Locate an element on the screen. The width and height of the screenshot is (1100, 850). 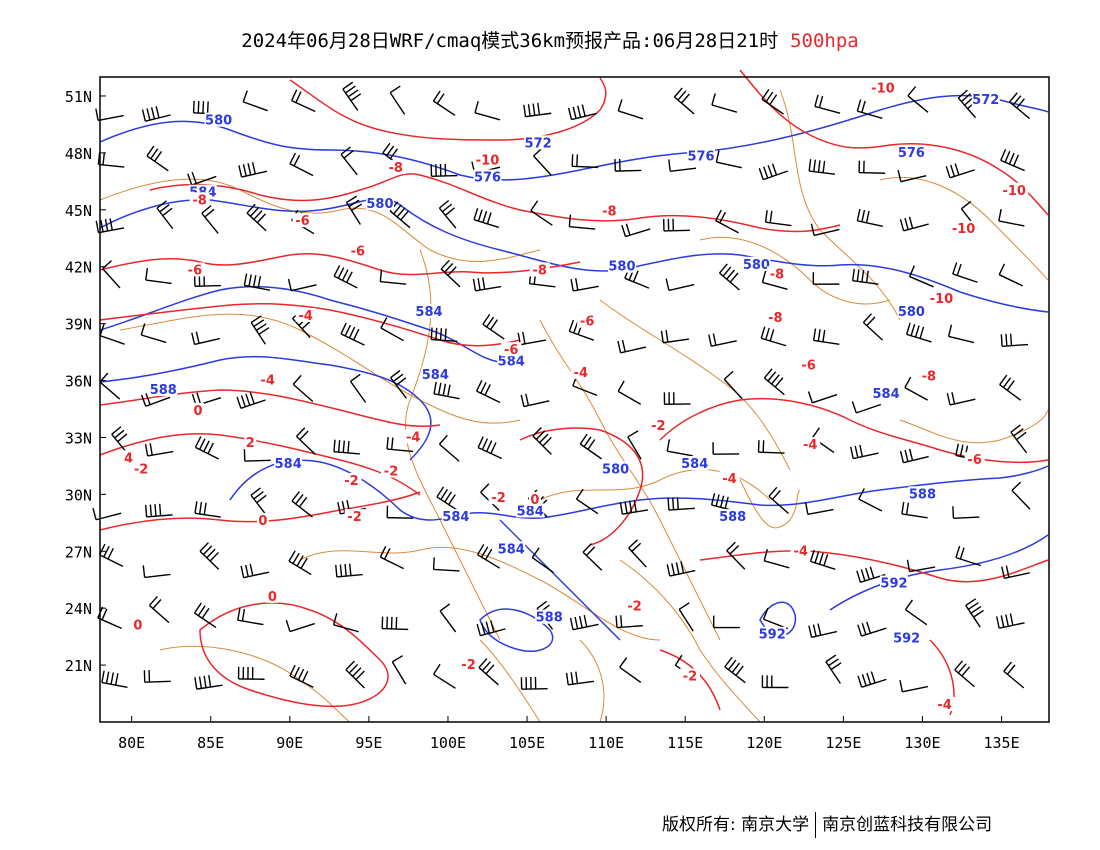
temperature-contour-label: -2 is located at coordinates (354, 517).